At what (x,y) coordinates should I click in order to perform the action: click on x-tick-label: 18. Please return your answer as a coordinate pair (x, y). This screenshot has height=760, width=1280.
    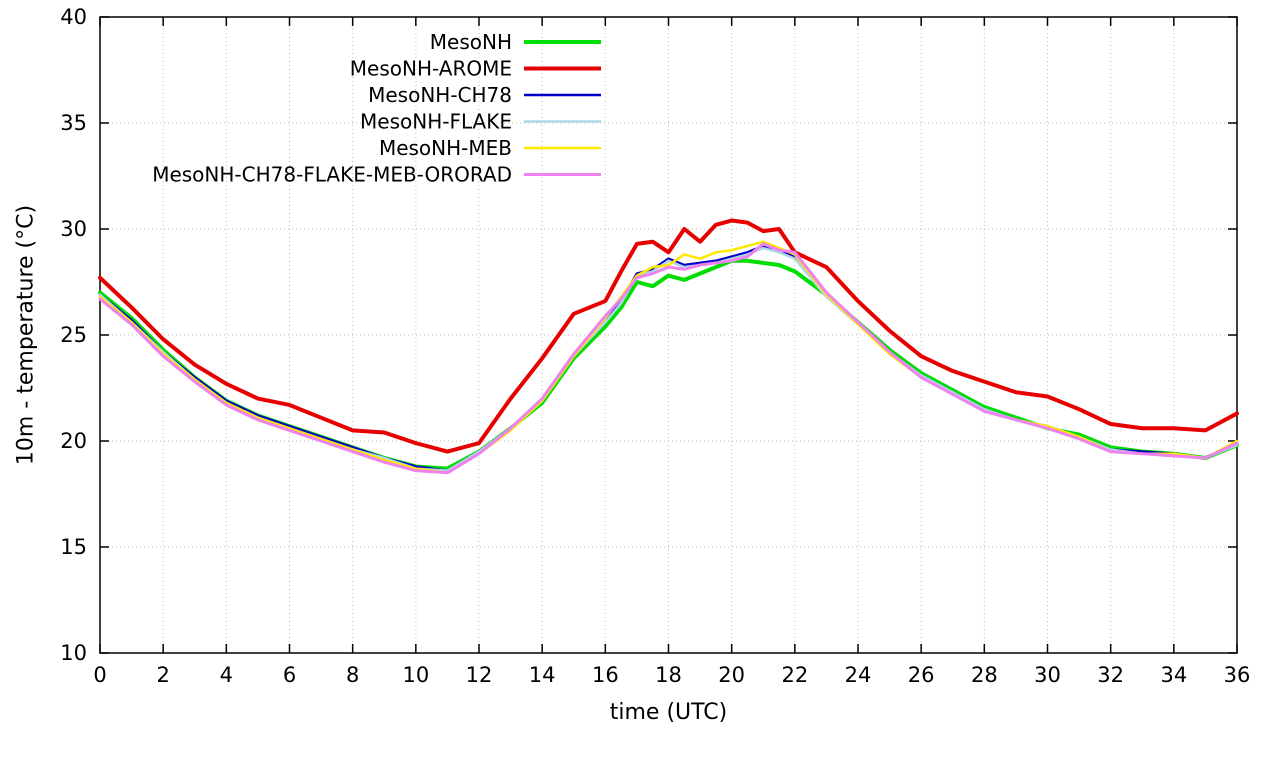
    Looking at the image, I should click on (668, 675).